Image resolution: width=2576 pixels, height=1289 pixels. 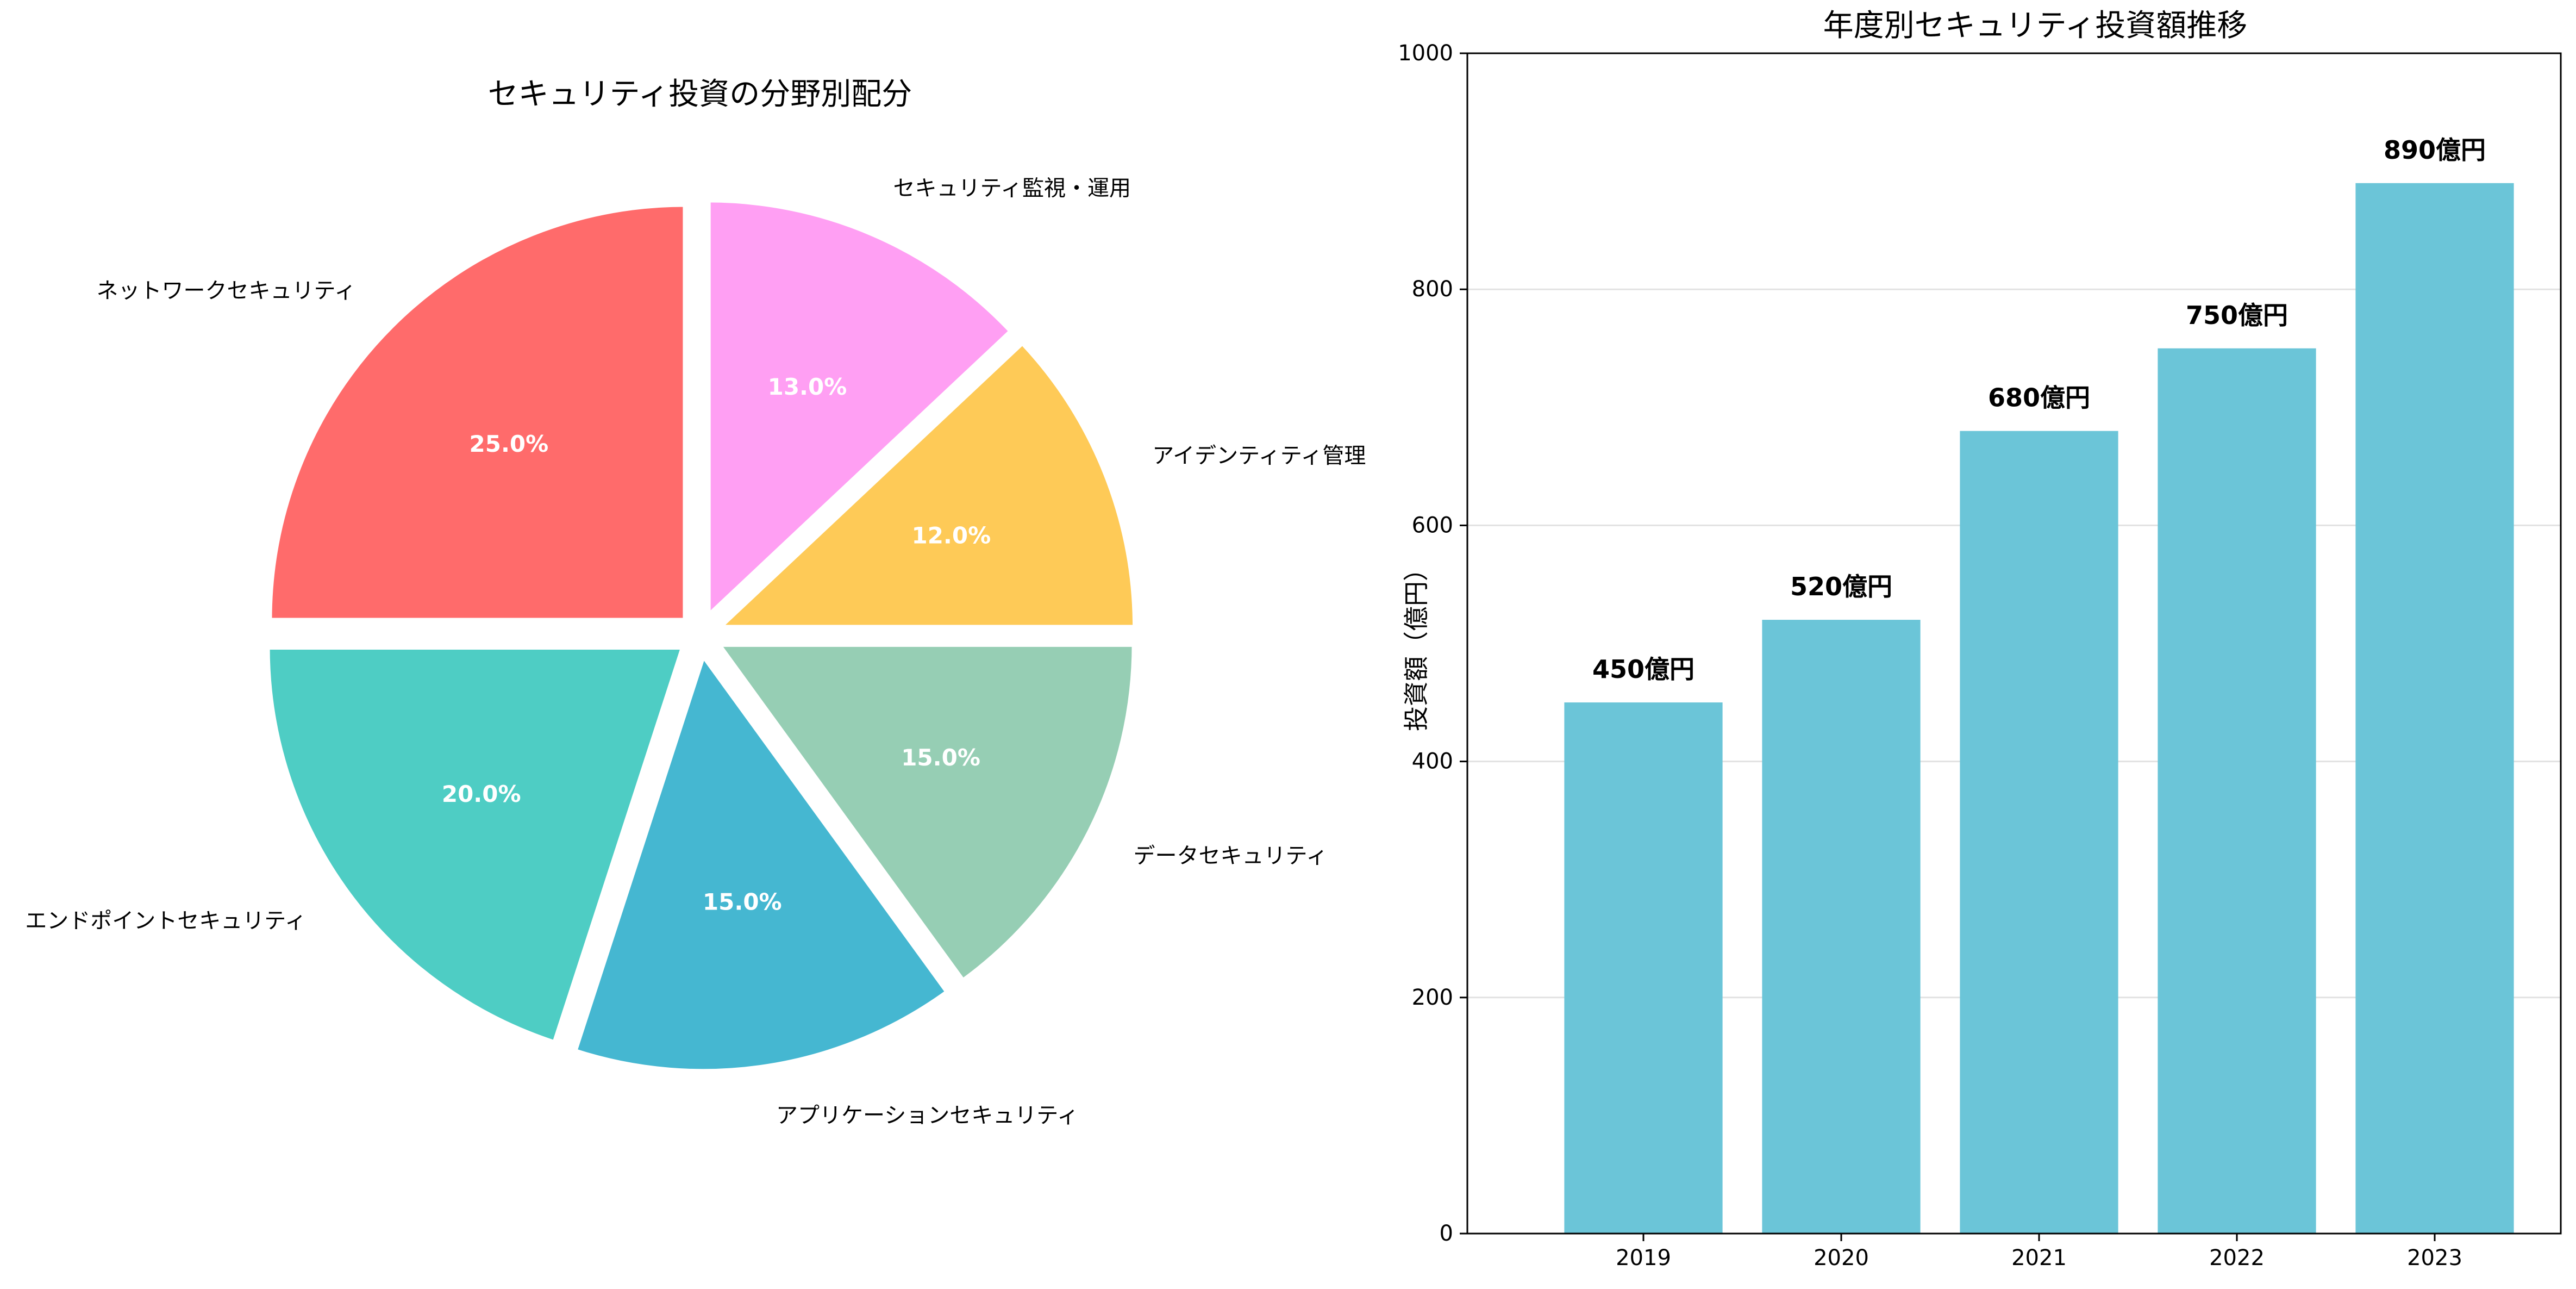 What do you see at coordinates (2039, 1258) in the screenshot?
I see `x-tick-label: 2021` at bounding box center [2039, 1258].